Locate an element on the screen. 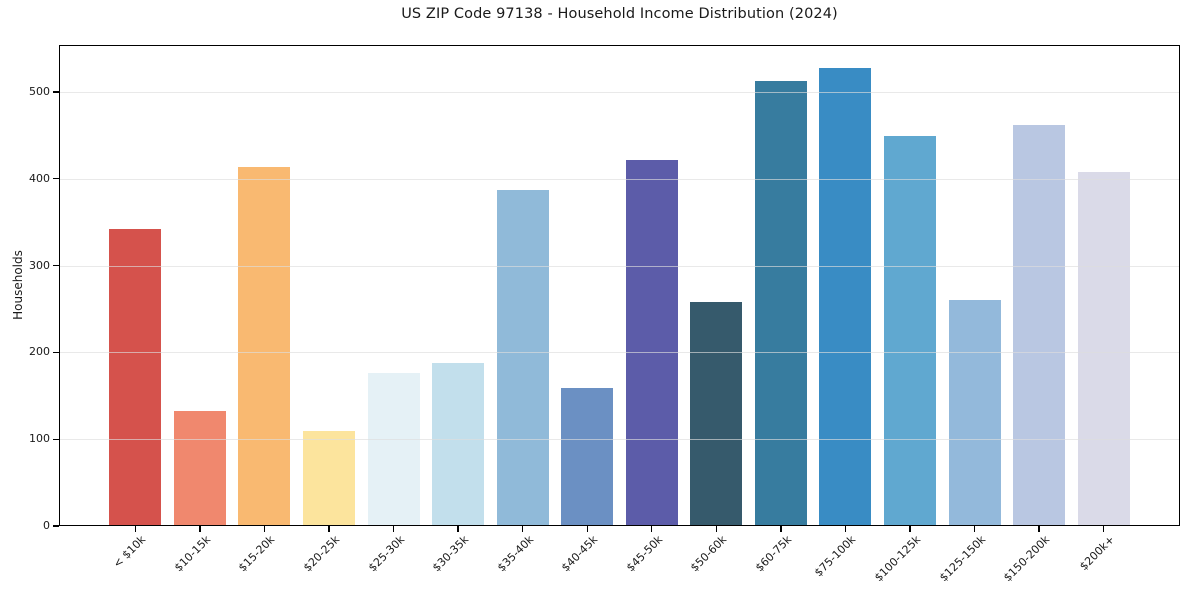 This screenshot has width=1189, height=590. y-tick-label: 500 is located at coordinates (39, 91).